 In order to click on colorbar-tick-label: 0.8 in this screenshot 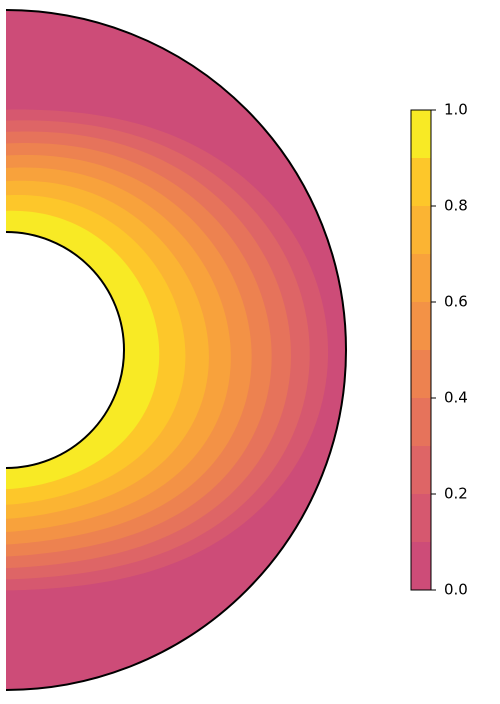, I will do `click(456, 206)`.